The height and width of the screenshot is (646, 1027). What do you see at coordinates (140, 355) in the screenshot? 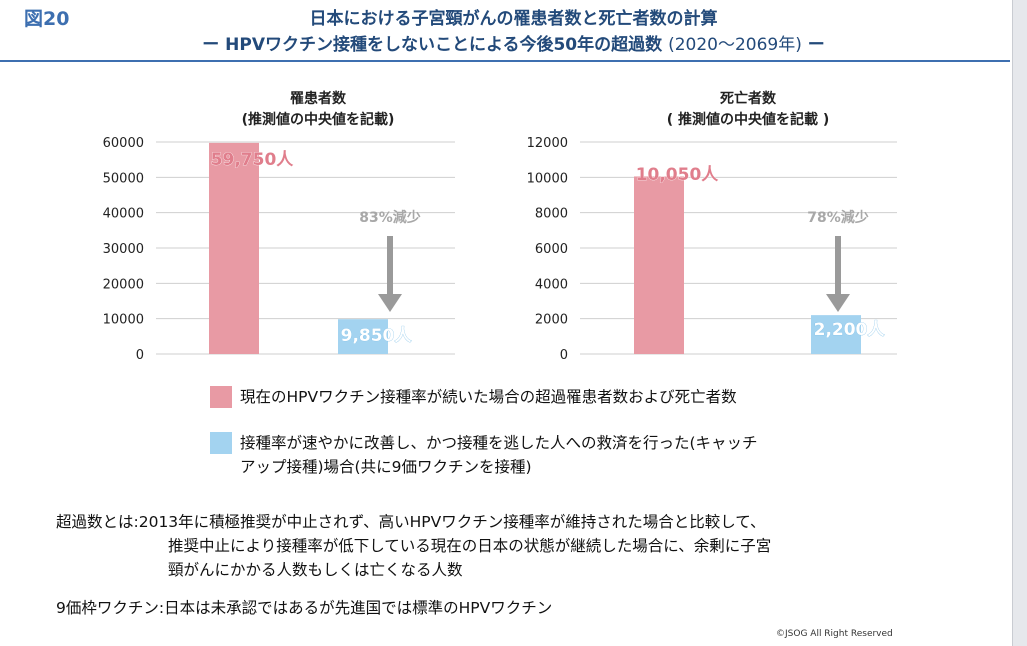
I see `incidence-tick-label: 0` at bounding box center [140, 355].